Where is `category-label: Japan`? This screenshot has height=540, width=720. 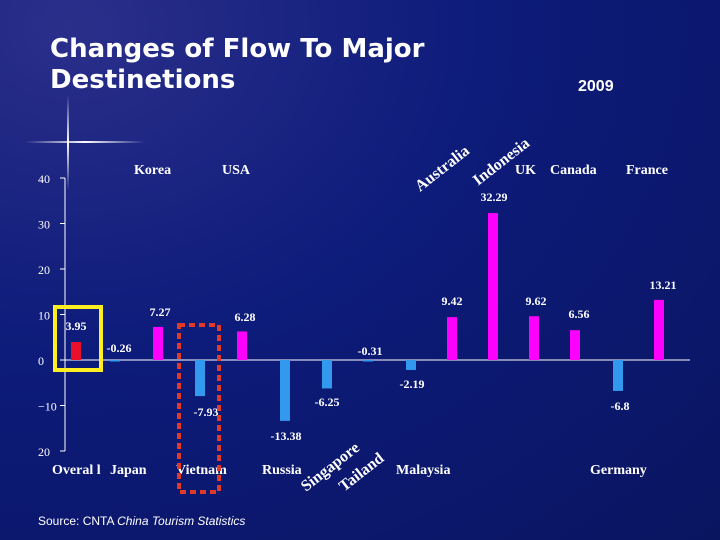 category-label: Japan is located at coordinates (128, 470).